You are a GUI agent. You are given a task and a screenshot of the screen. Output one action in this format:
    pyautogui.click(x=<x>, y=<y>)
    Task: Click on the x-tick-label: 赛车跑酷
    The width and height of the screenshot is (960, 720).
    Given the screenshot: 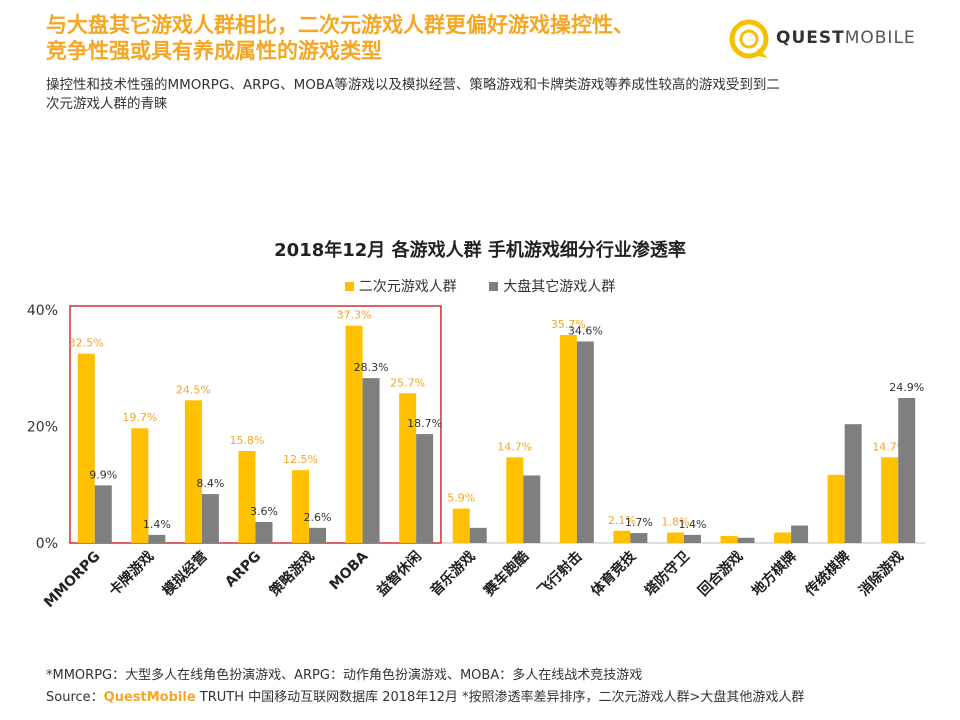 What is the action you would take?
    pyautogui.click(x=506, y=574)
    